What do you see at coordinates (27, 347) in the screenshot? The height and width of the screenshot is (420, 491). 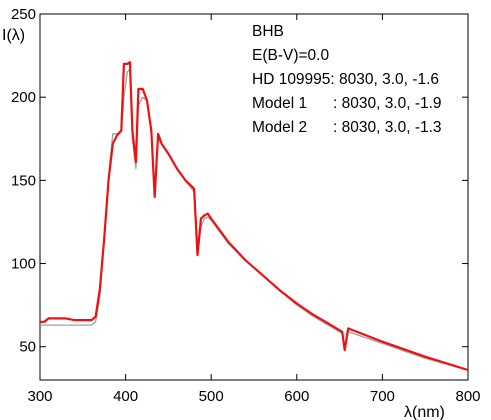 I see `y-tick-label: 50` at bounding box center [27, 347].